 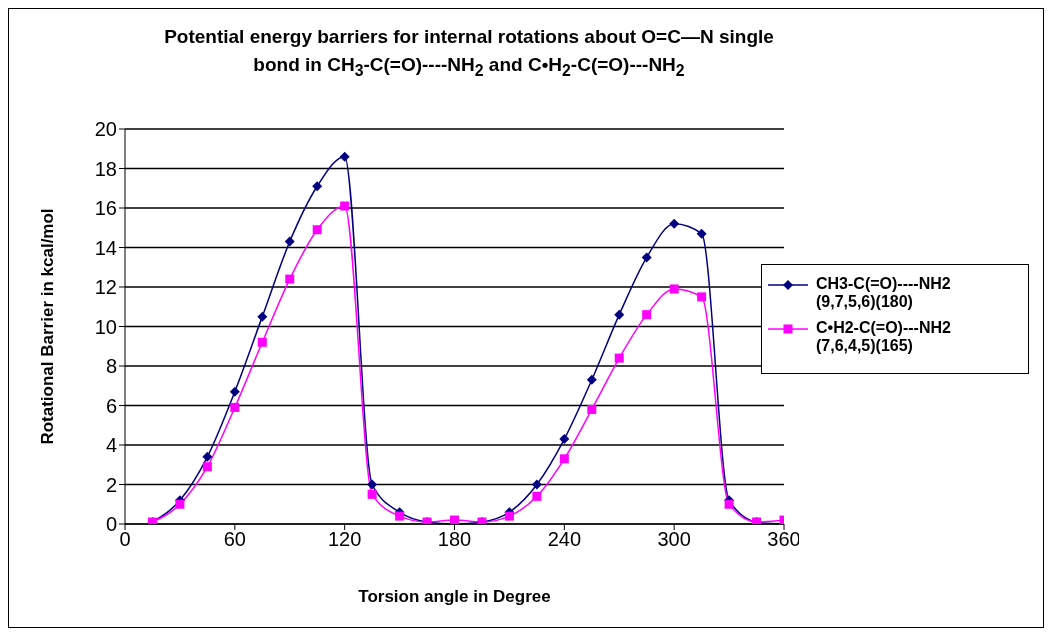 I want to click on x-tick-label: 300, so click(x=674, y=539).